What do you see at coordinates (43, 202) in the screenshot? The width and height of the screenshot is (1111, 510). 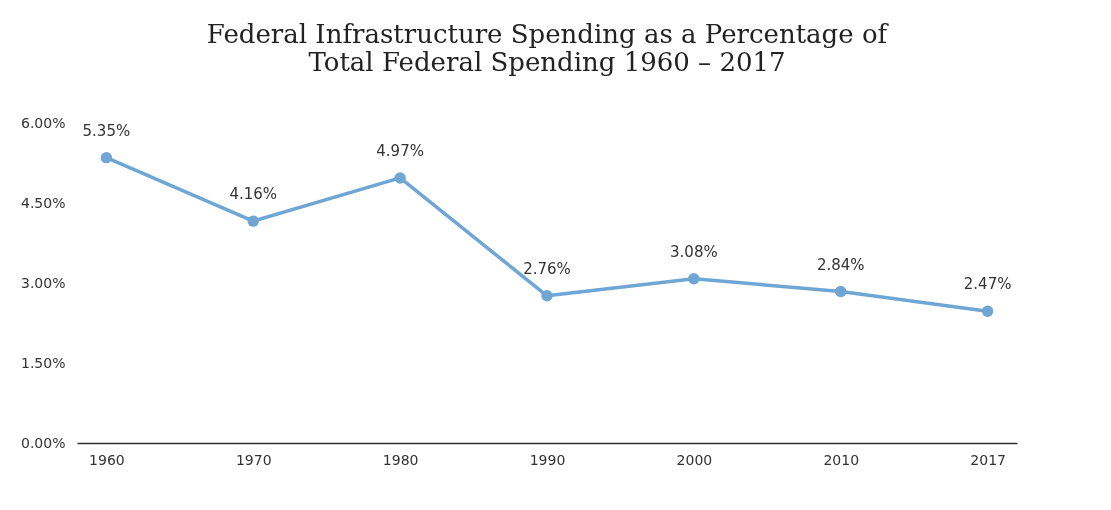 I see `y-tick-label: 4.50%` at bounding box center [43, 202].